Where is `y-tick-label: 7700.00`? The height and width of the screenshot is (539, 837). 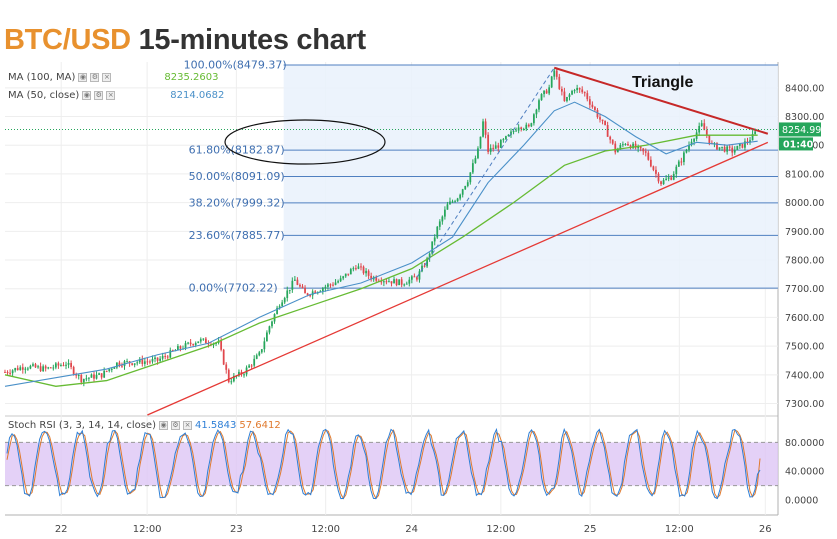 y-tick-label: 7700.00 is located at coordinates (804, 289).